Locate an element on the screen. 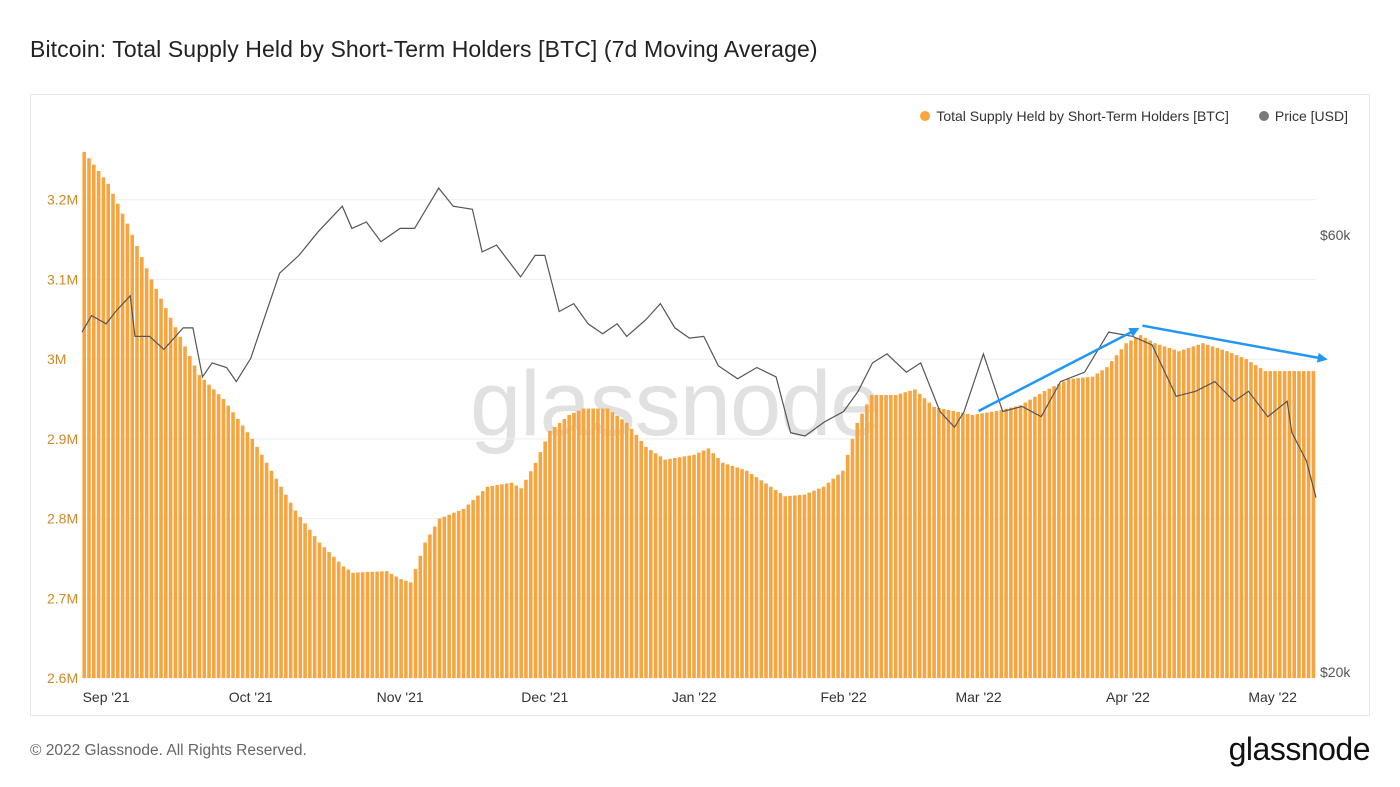  footer-copyright: © 2022 Glassnode. All Rights Reserved. is located at coordinates (168, 750).